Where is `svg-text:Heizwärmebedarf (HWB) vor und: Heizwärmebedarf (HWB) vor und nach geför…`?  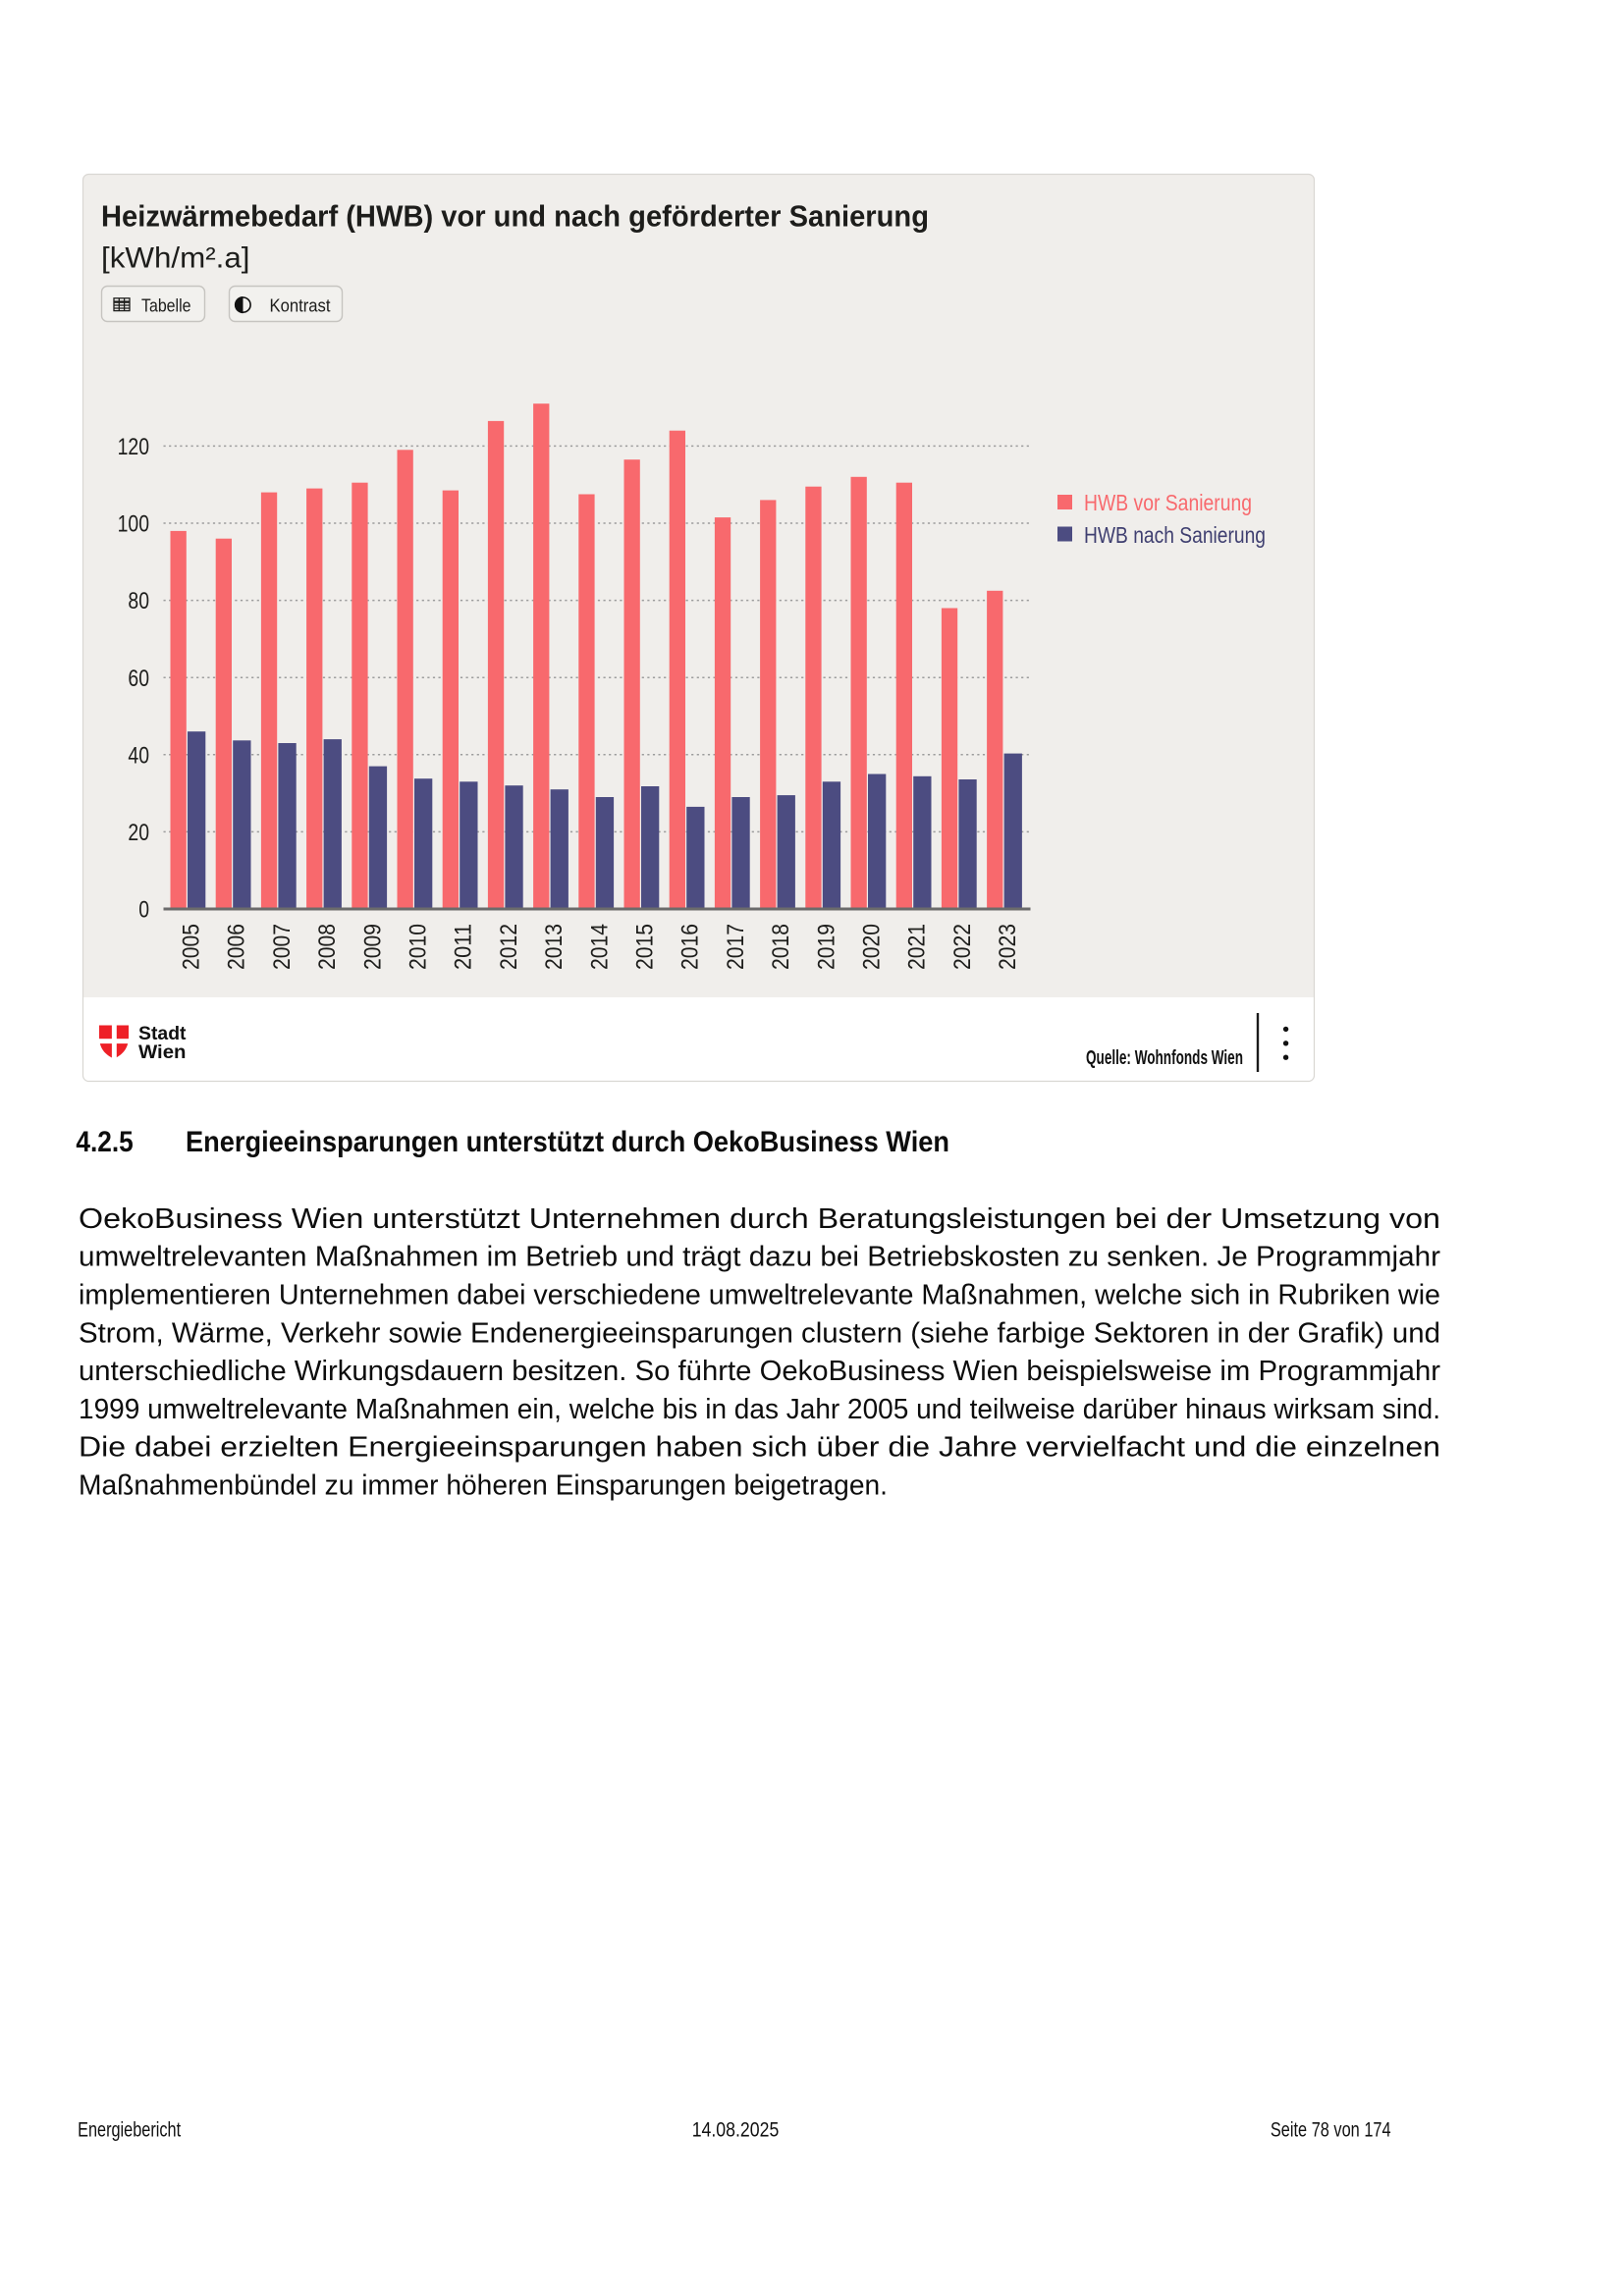 svg-text:Heizwärmebedarf (HWB) vor und: Heizwärmebedarf (HWB) vor und nach geför… is located at coordinates (515, 217).